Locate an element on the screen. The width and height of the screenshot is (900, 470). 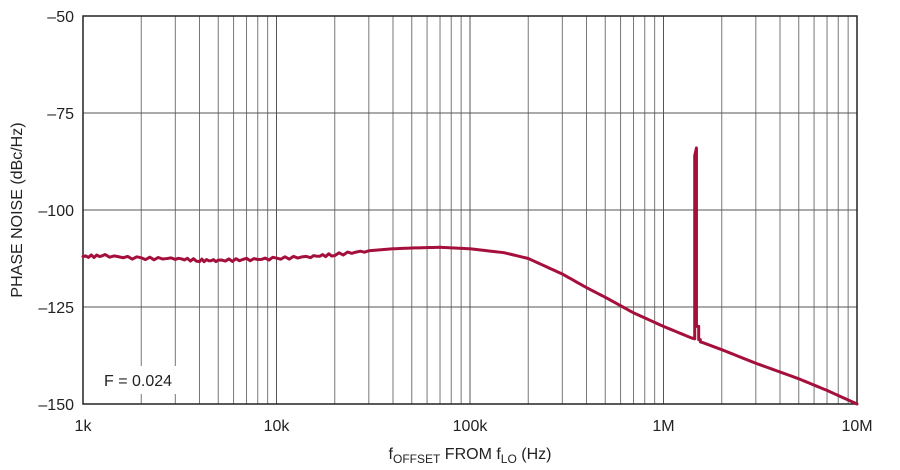
x-tick-label: 10k is located at coordinates (277, 426).